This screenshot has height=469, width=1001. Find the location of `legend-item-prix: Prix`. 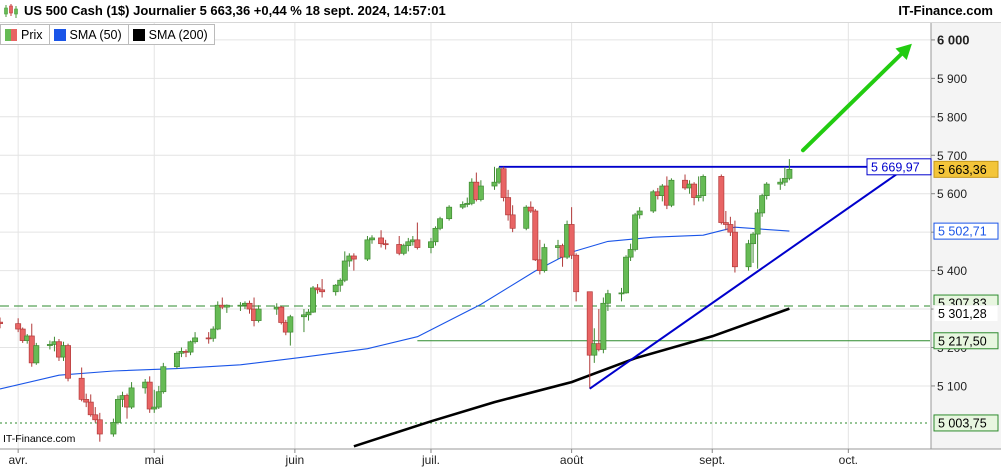

legend-item-prix: Prix is located at coordinates (25, 34).